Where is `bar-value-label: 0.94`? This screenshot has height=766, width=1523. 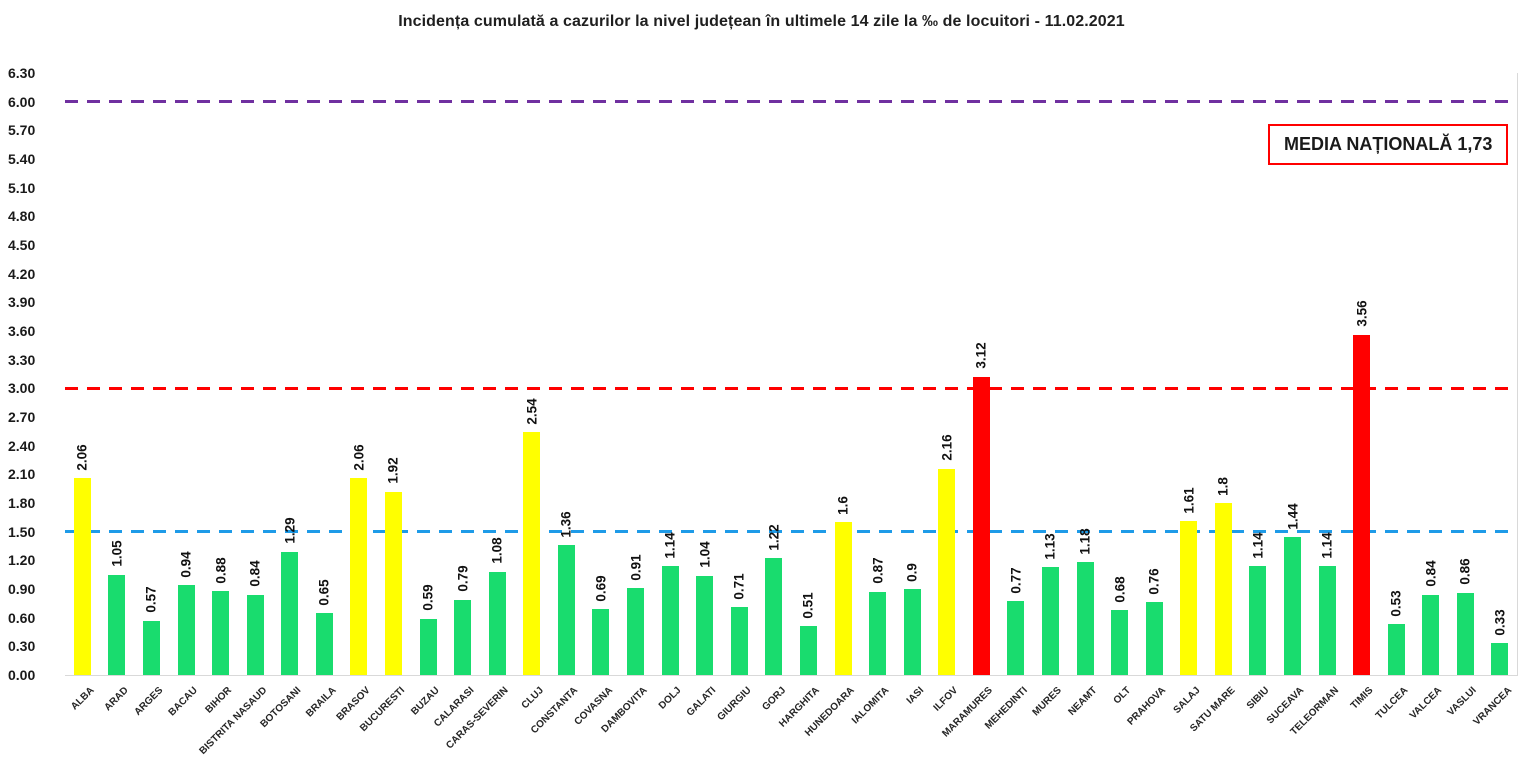
bar-value-label: 0.94 is located at coordinates (186, 564).